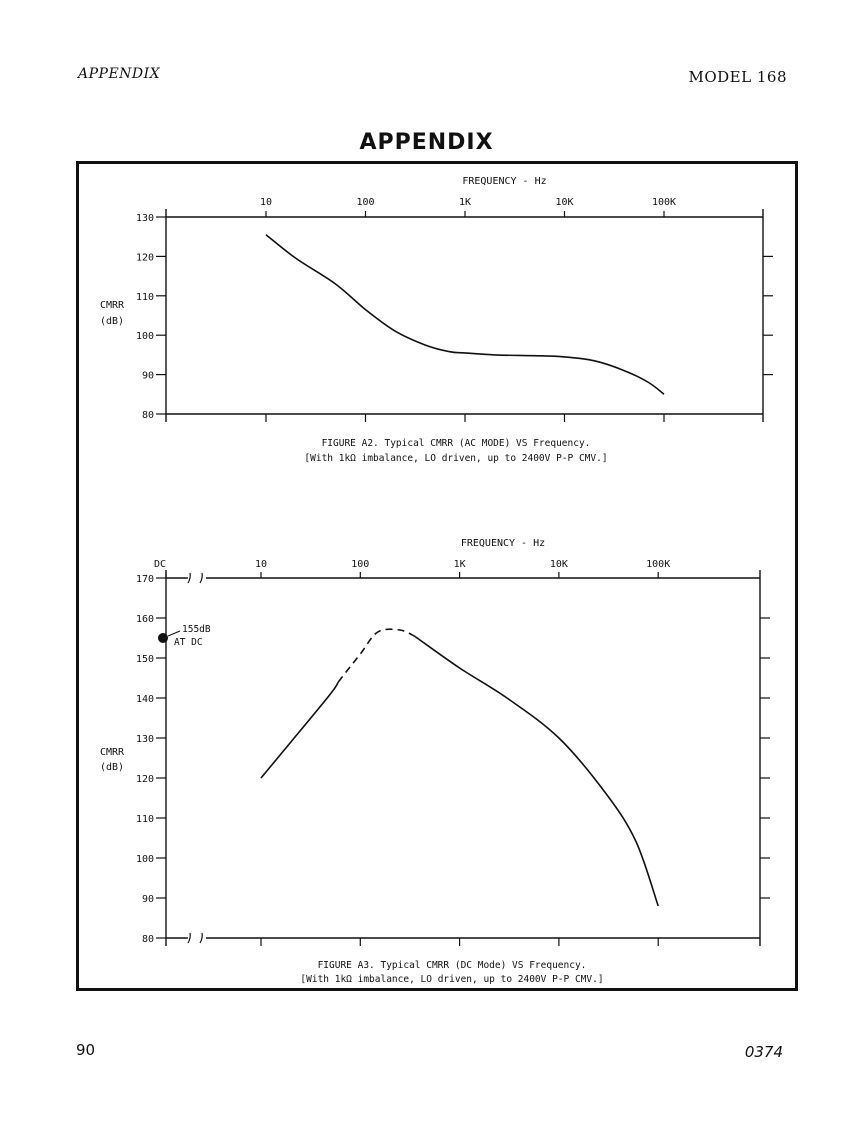 The width and height of the screenshot is (853, 1123). I want to click on document-code: 0374, so click(763, 1052).